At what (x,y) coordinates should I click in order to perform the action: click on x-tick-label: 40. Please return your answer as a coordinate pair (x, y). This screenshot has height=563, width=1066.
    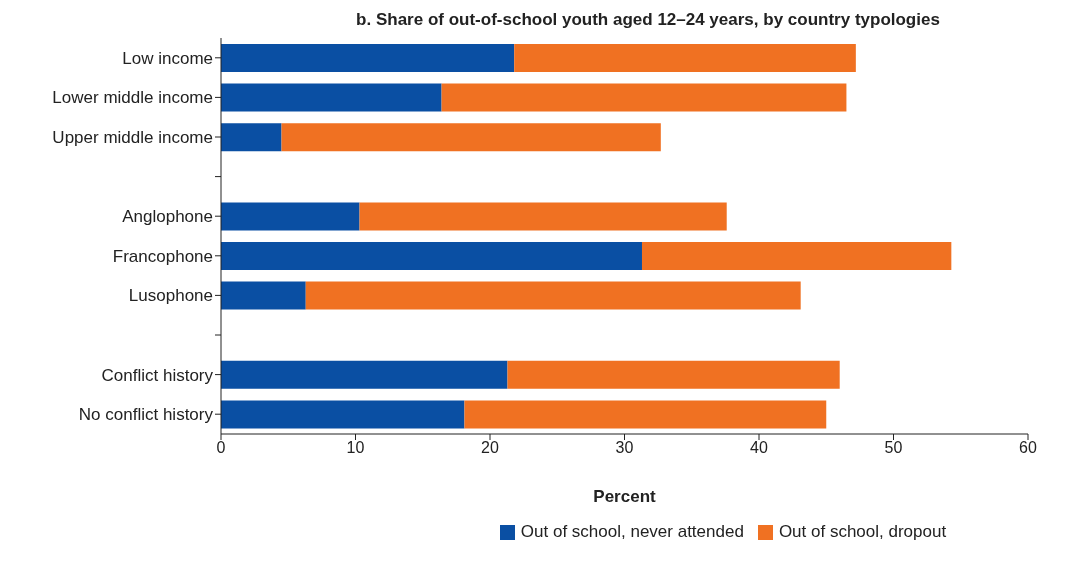
    Looking at the image, I should click on (759, 448).